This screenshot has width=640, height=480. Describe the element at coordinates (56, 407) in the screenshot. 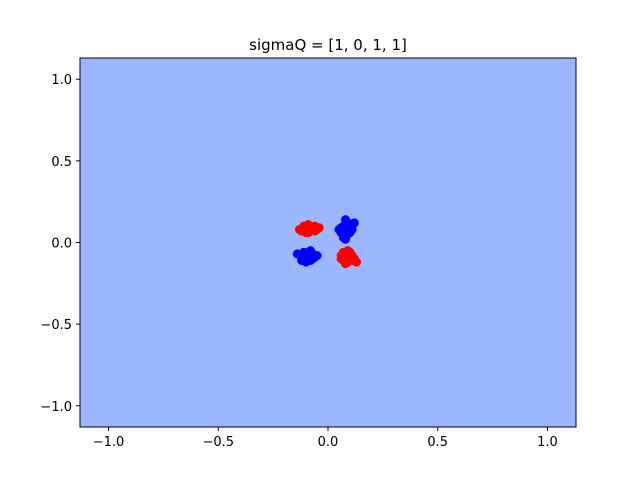

I see `y-tick-label: −1.0` at that location.